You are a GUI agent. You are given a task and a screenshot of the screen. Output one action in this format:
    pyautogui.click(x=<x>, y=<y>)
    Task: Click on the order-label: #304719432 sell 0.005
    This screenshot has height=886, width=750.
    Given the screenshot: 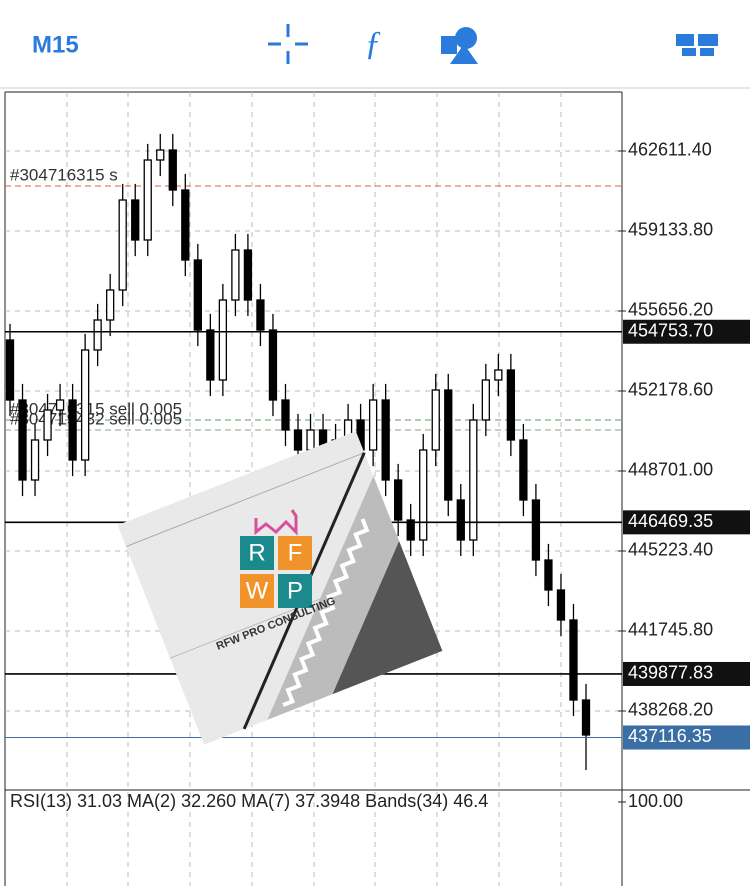 What is the action you would take?
    pyautogui.click(x=96, y=418)
    